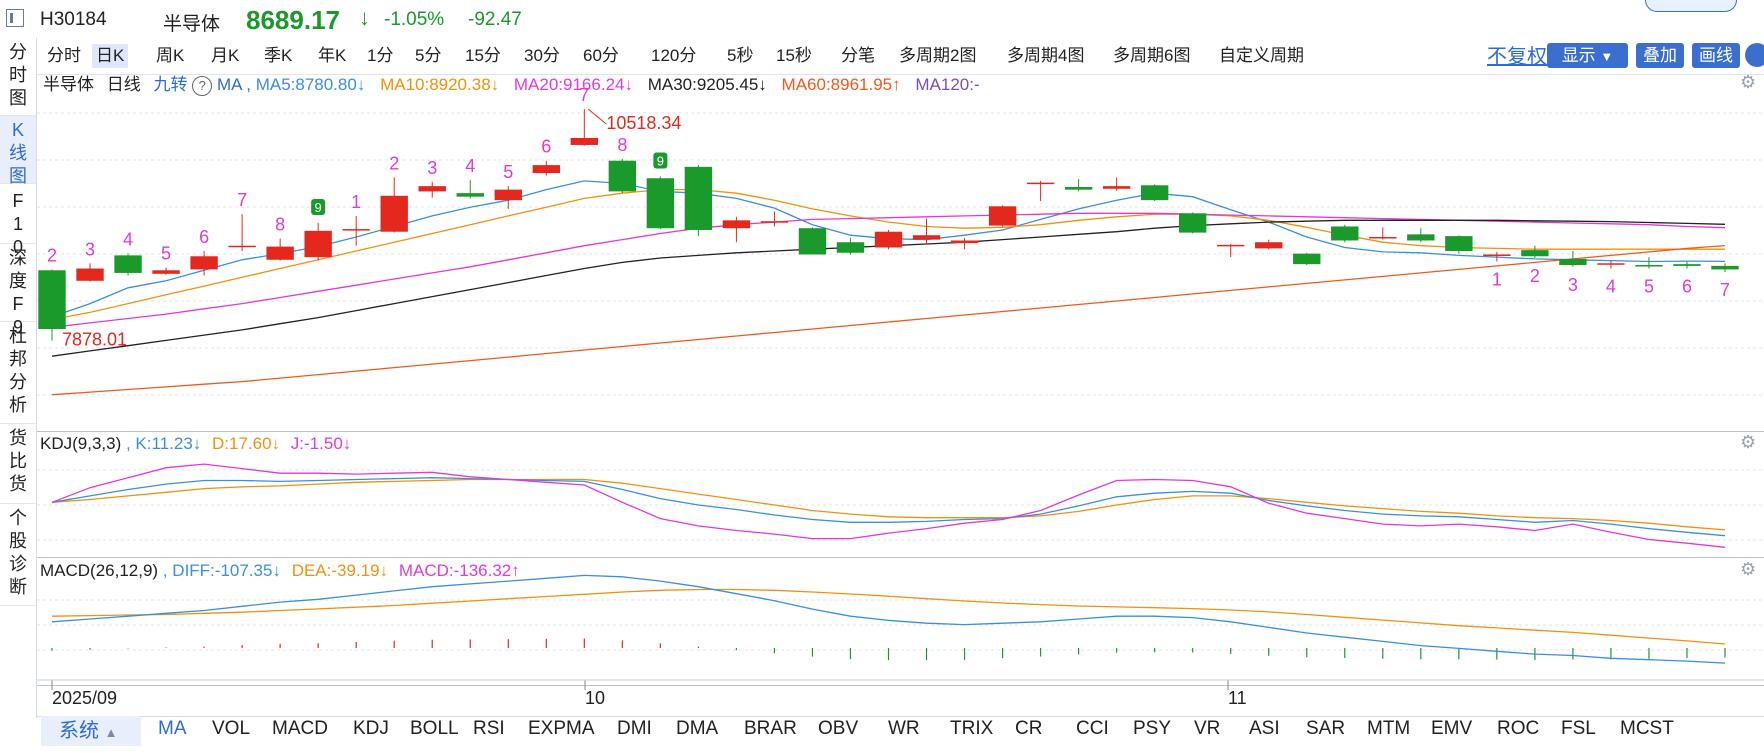 The height and width of the screenshot is (753, 1764). Describe the element at coordinates (1207, 728) in the screenshot. I see `indicator-vr: VR` at that location.